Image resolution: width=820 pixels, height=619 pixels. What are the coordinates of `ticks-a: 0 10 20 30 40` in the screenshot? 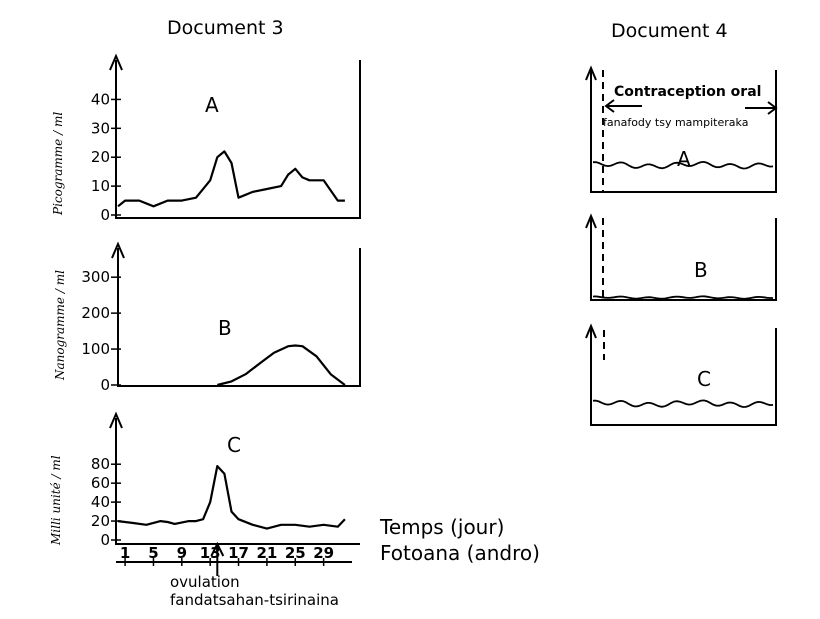 It's located at (106, 157).